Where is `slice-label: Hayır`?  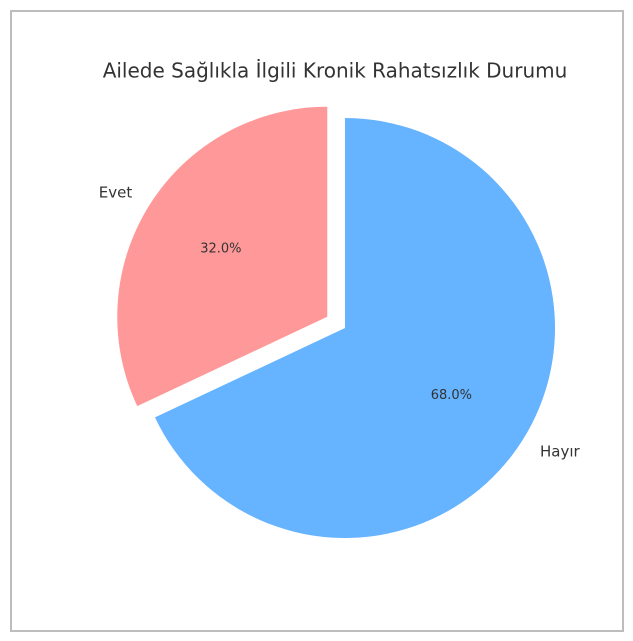
slice-label: Hayır is located at coordinates (560, 451).